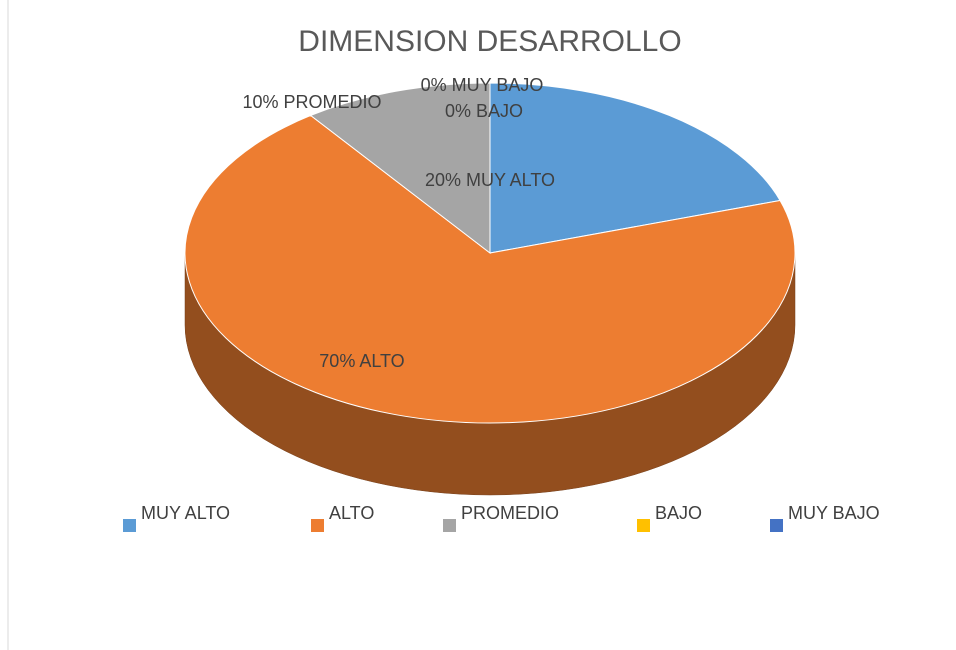  What do you see at coordinates (185, 513) in the screenshot?
I see `legend-label: MUY ALTO` at bounding box center [185, 513].